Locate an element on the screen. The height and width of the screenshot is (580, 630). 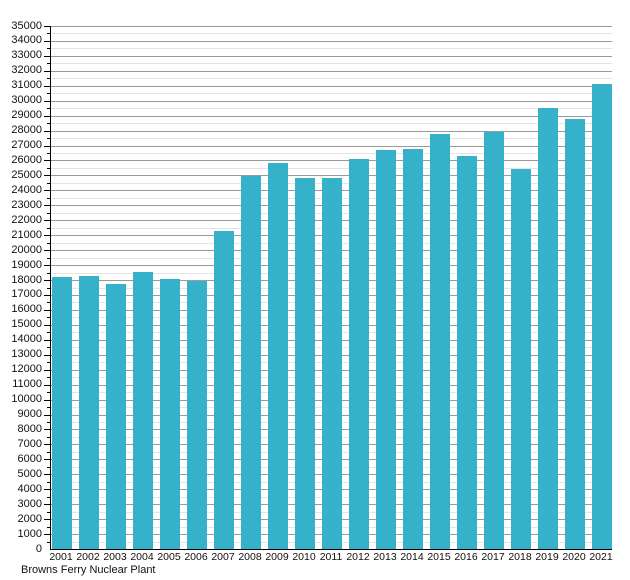
y-axis-label: 18000 is located at coordinates (26, 279).